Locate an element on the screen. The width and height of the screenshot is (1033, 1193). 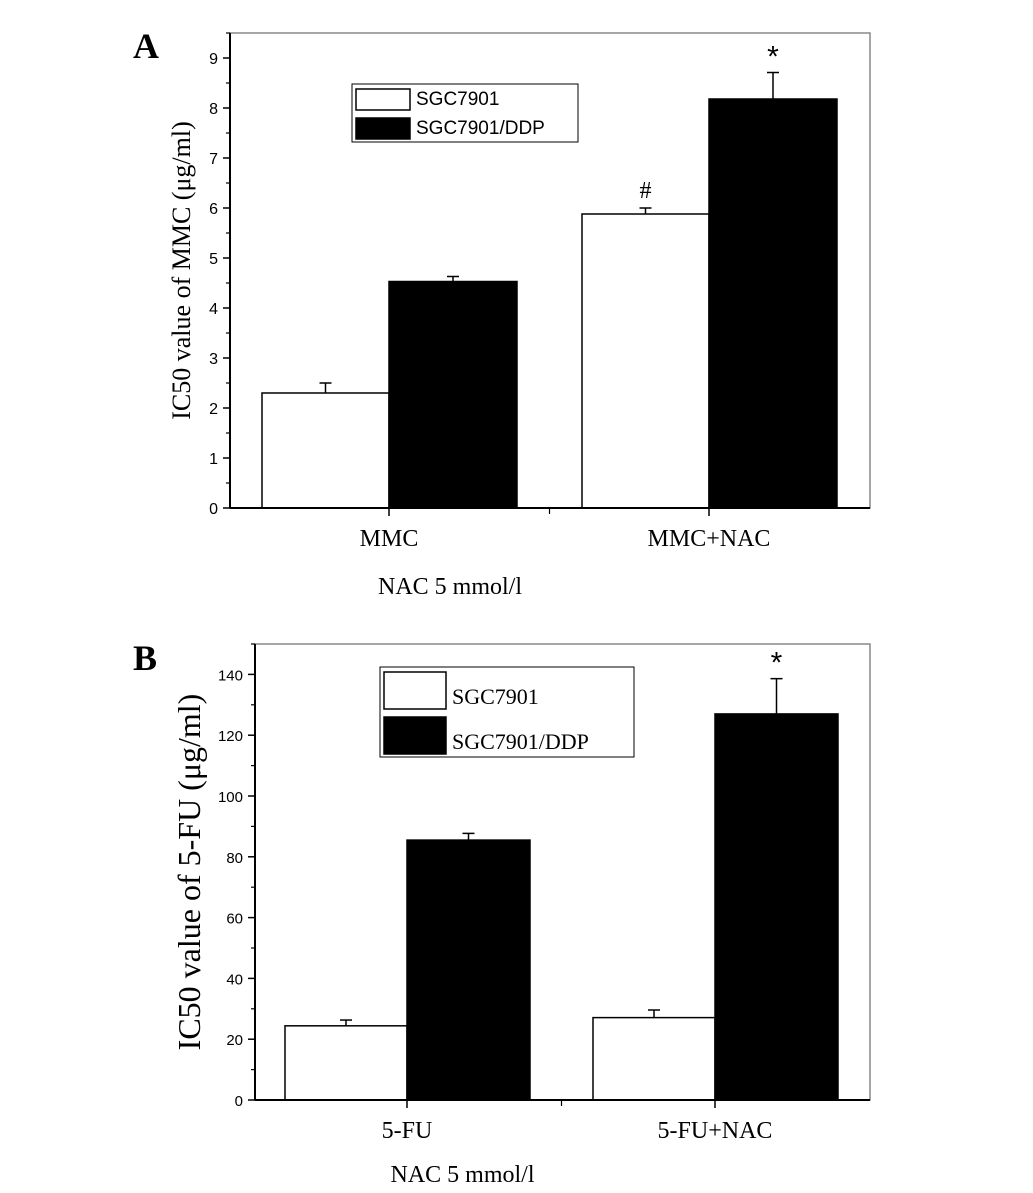
y-tick-label: 120 is located at coordinates (230, 736).